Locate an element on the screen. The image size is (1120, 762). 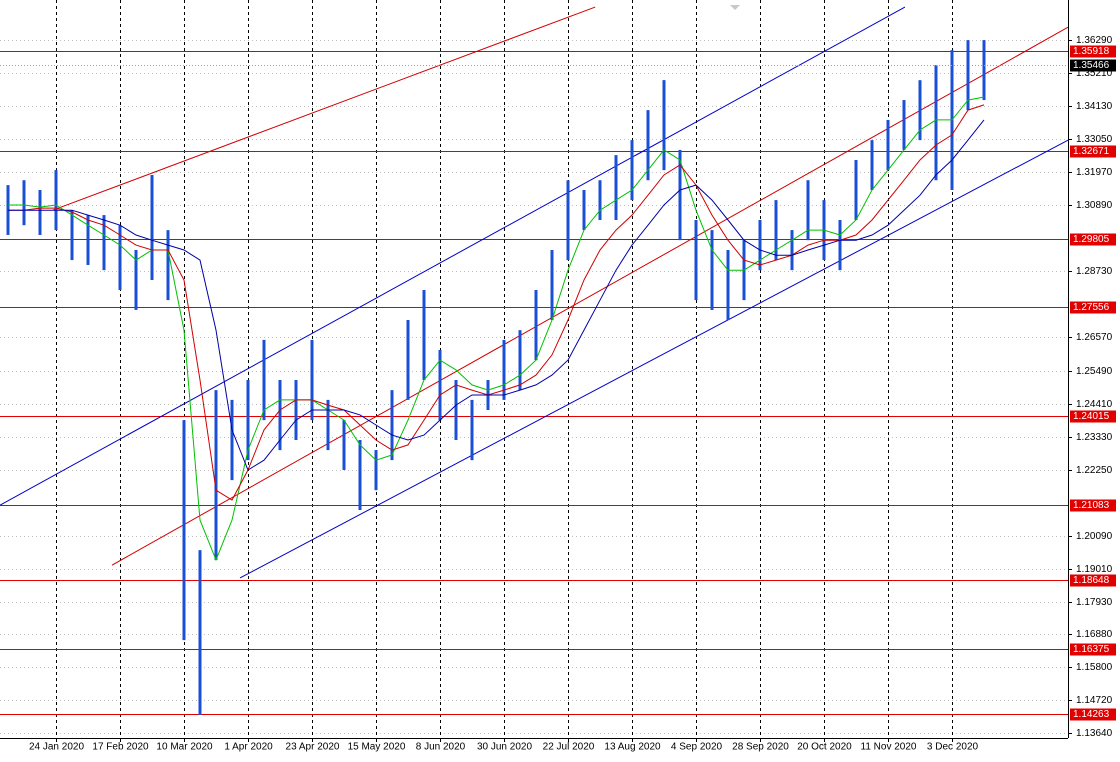
y-tick-label: 1.22250 is located at coordinates (1094, 470).